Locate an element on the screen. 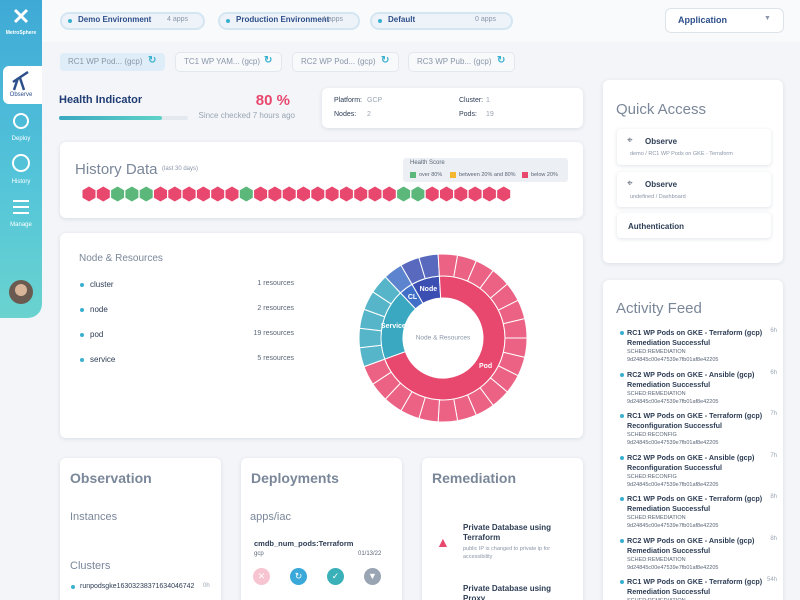 The height and width of the screenshot is (600, 800). application-select: Application ▼ is located at coordinates (724, 20).